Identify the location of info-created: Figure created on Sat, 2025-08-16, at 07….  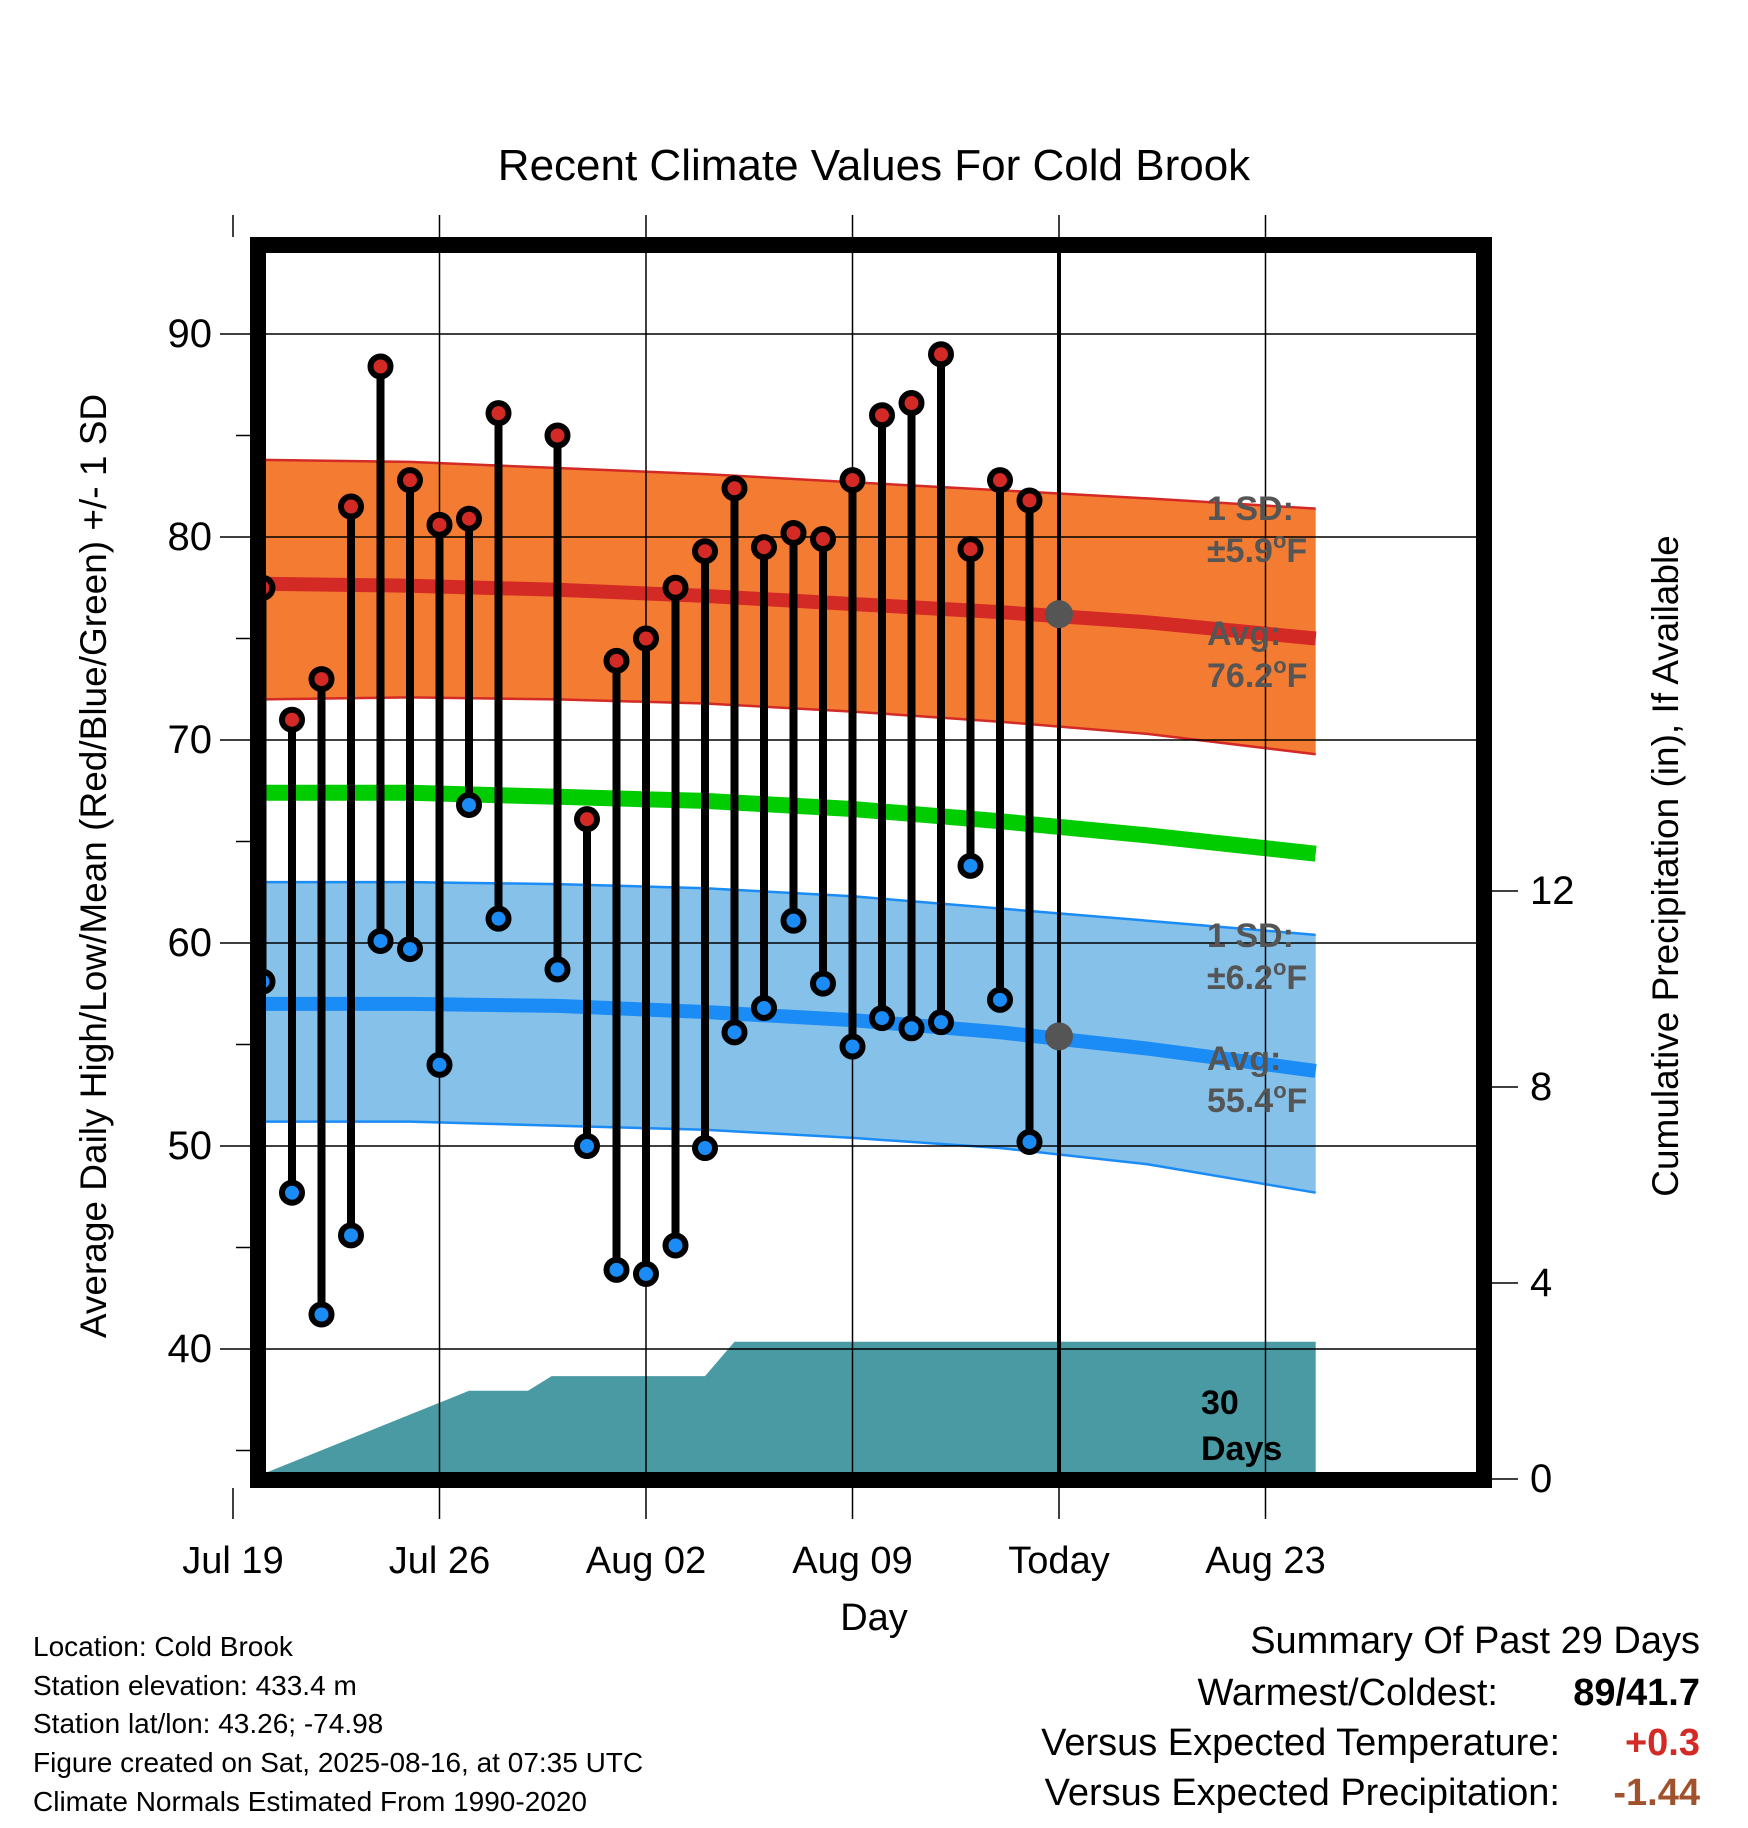
(338, 1762).